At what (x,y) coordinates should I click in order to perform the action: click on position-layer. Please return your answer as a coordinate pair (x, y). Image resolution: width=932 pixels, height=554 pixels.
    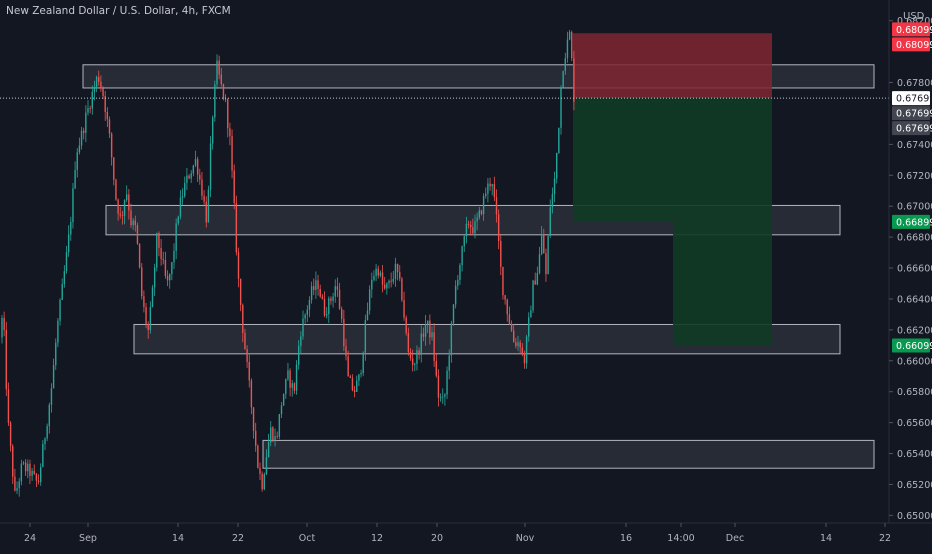
    Looking at the image, I should click on (672, 189).